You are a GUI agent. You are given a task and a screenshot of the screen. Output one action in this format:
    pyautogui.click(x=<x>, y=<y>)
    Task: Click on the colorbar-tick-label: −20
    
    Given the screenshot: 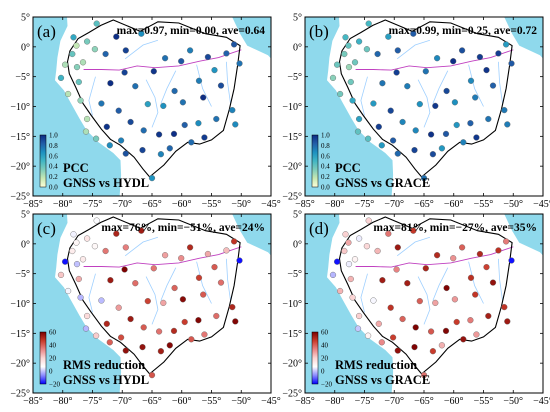 What is the action you would take?
    pyautogui.click(x=54, y=385)
    